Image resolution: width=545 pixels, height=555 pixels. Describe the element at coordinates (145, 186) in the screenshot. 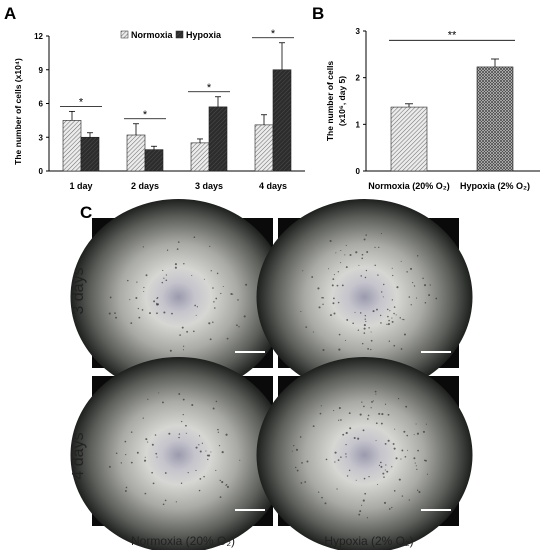

I see `x-category-label-a: 2 days` at that location.